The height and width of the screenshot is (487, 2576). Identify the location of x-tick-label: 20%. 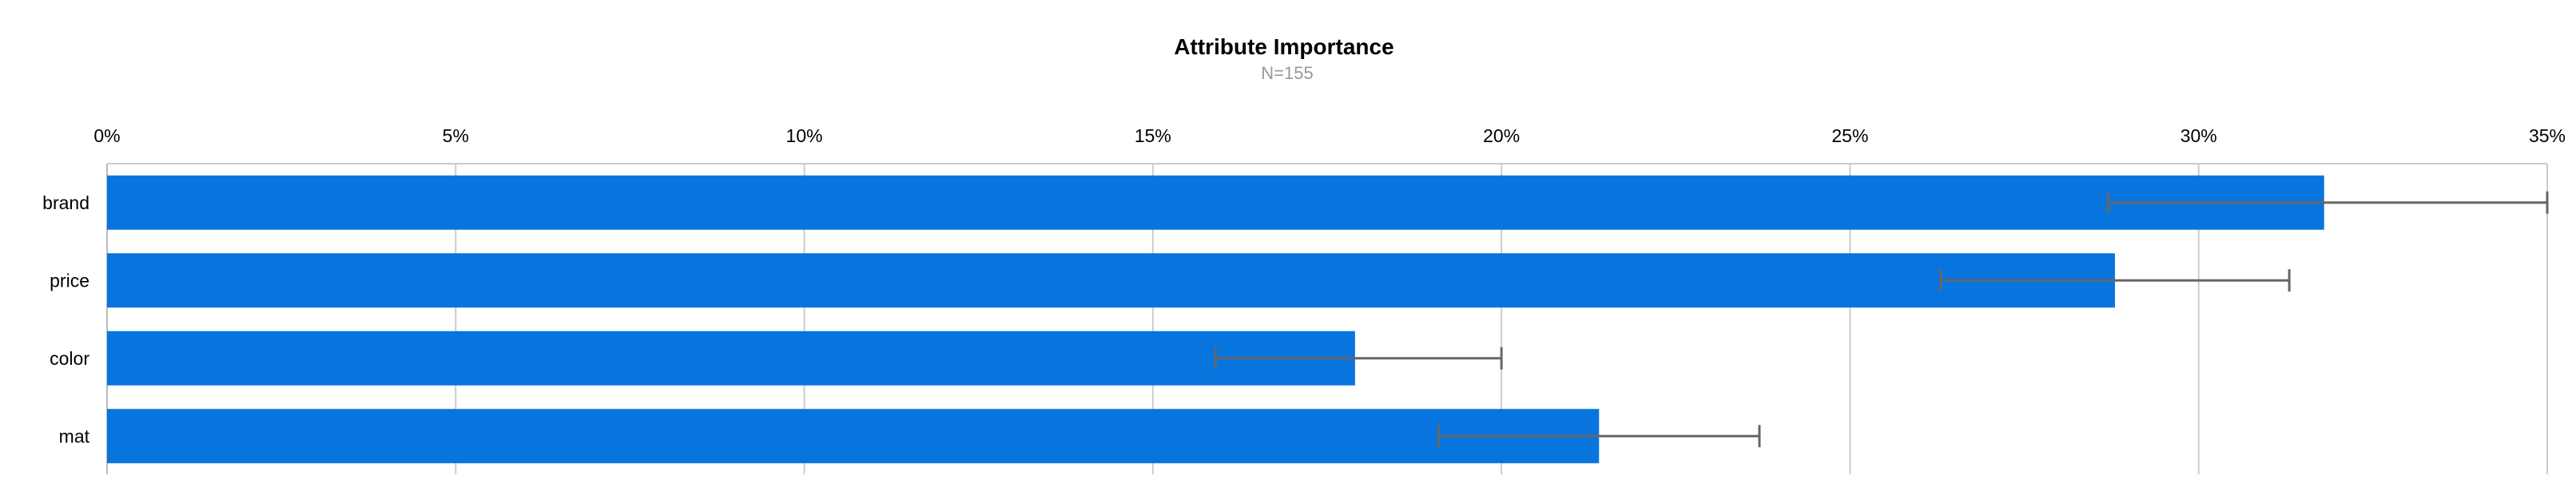
(1501, 135).